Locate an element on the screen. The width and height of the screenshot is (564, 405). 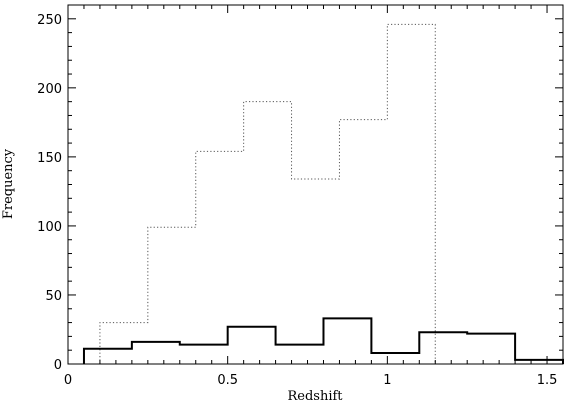
x-tick-label: 1 is located at coordinates (387, 380).